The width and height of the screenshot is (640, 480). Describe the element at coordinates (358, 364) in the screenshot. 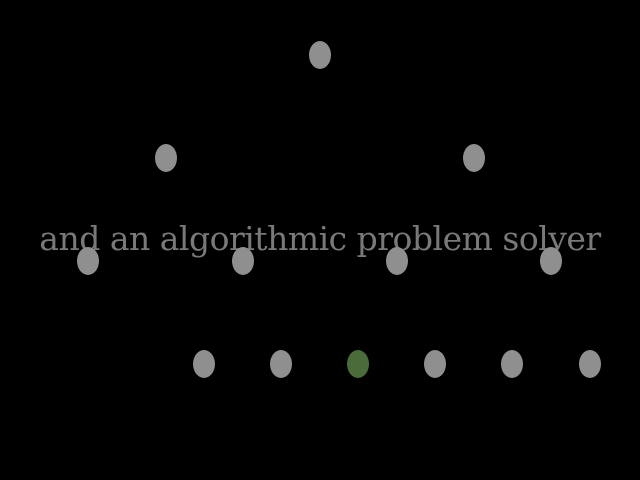

I see `tree-node-highlighted` at that location.